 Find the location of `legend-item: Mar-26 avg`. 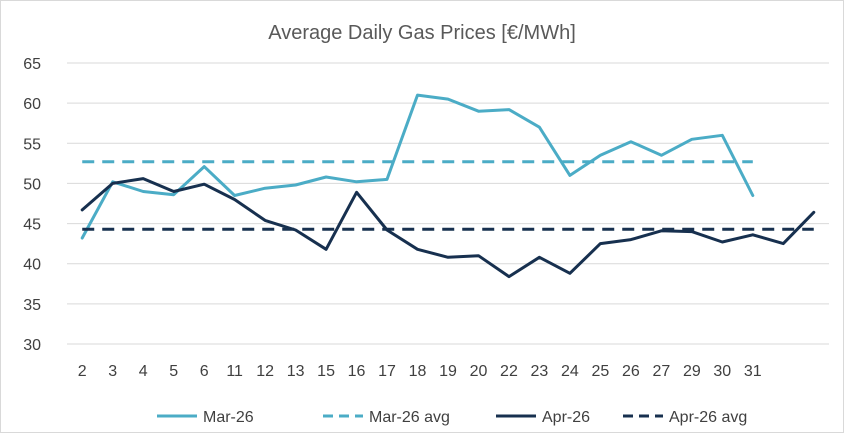

legend-item: Mar-26 avg is located at coordinates (386, 417).